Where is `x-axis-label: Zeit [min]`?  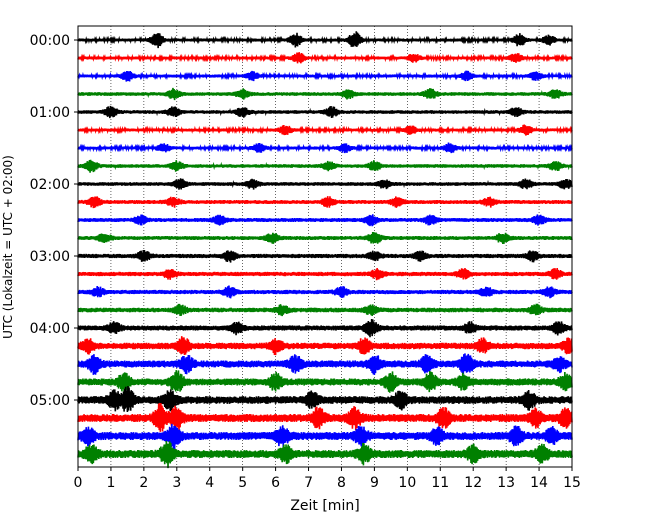 x-axis-label: Zeit [min] is located at coordinates (324, 506).